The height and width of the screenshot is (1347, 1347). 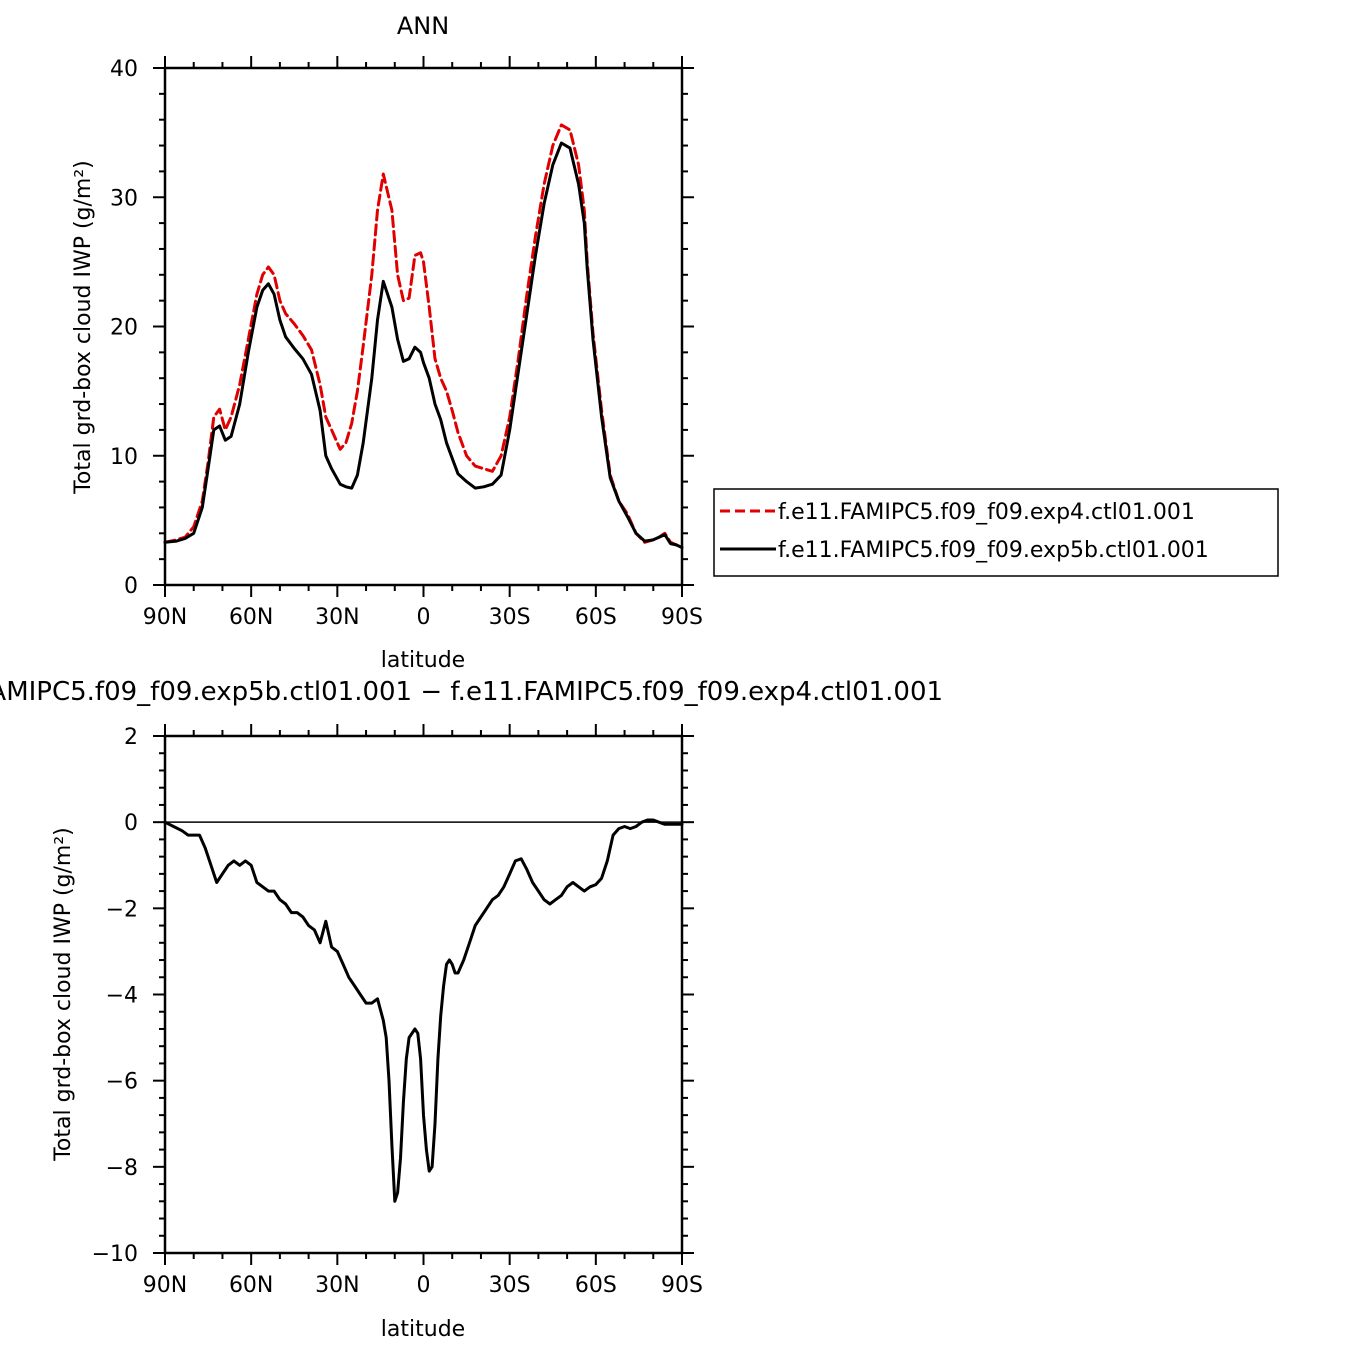 I want to click on series-line-difference, so click(x=423, y=1010).